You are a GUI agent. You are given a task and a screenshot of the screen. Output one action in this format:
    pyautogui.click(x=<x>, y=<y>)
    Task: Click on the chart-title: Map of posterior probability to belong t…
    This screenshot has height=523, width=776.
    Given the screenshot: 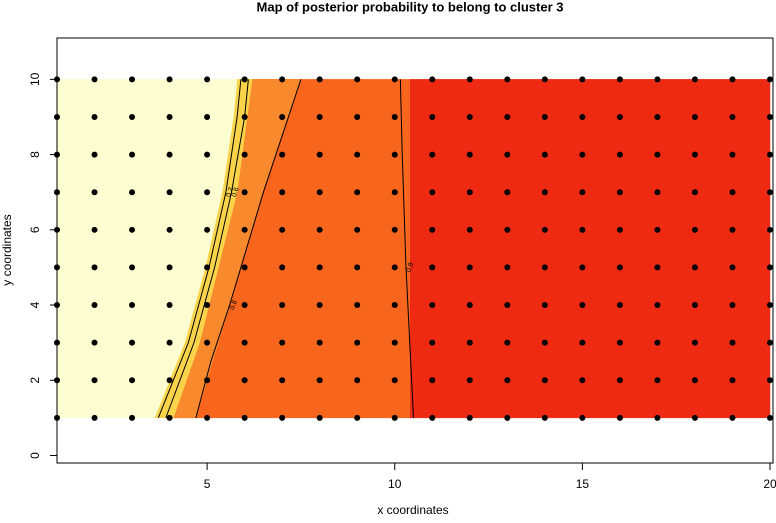 What is the action you would take?
    pyautogui.click(x=410, y=7)
    